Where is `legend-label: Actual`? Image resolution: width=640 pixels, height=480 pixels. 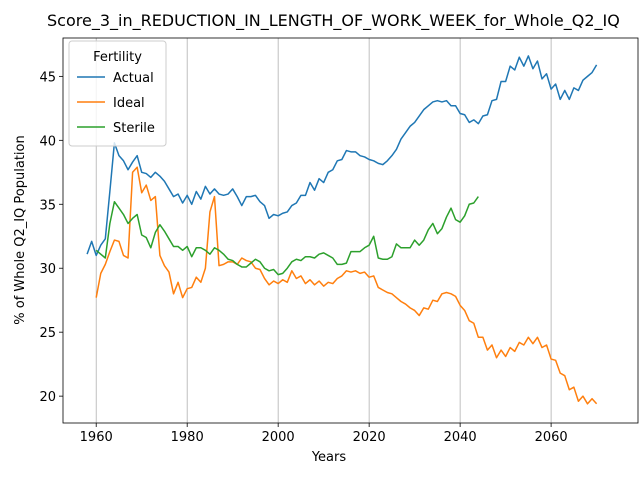
legend-label: Actual is located at coordinates (133, 78).